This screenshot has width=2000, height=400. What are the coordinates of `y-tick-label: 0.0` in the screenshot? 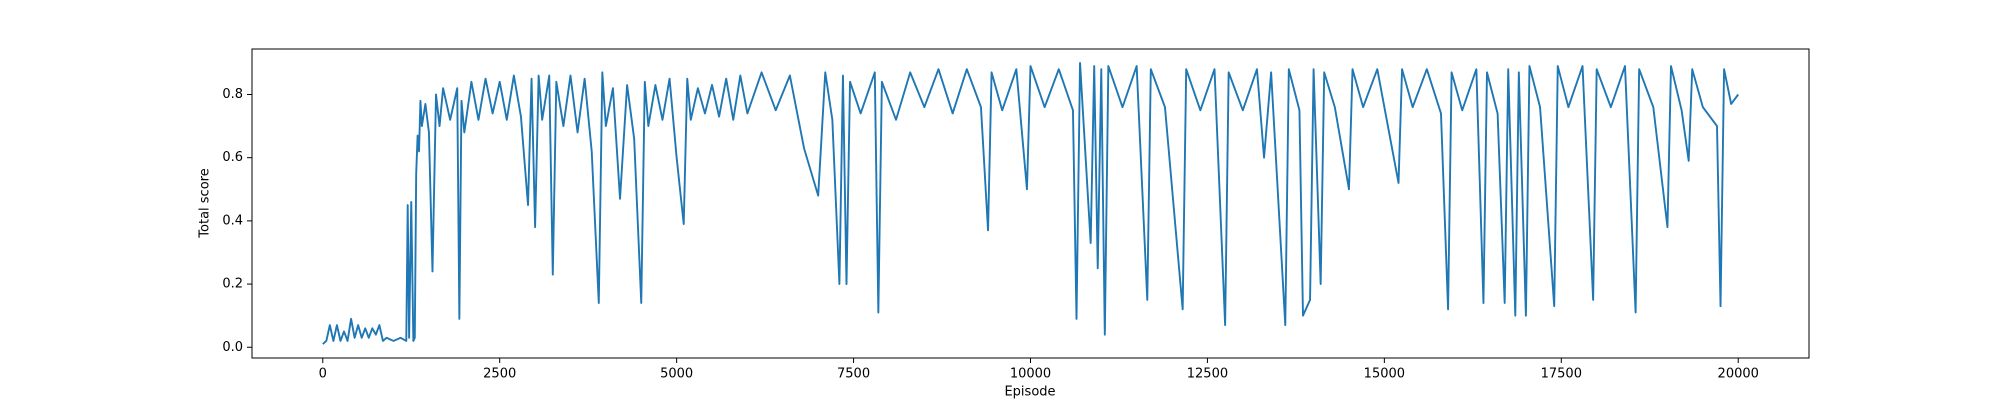 It's located at (232, 347).